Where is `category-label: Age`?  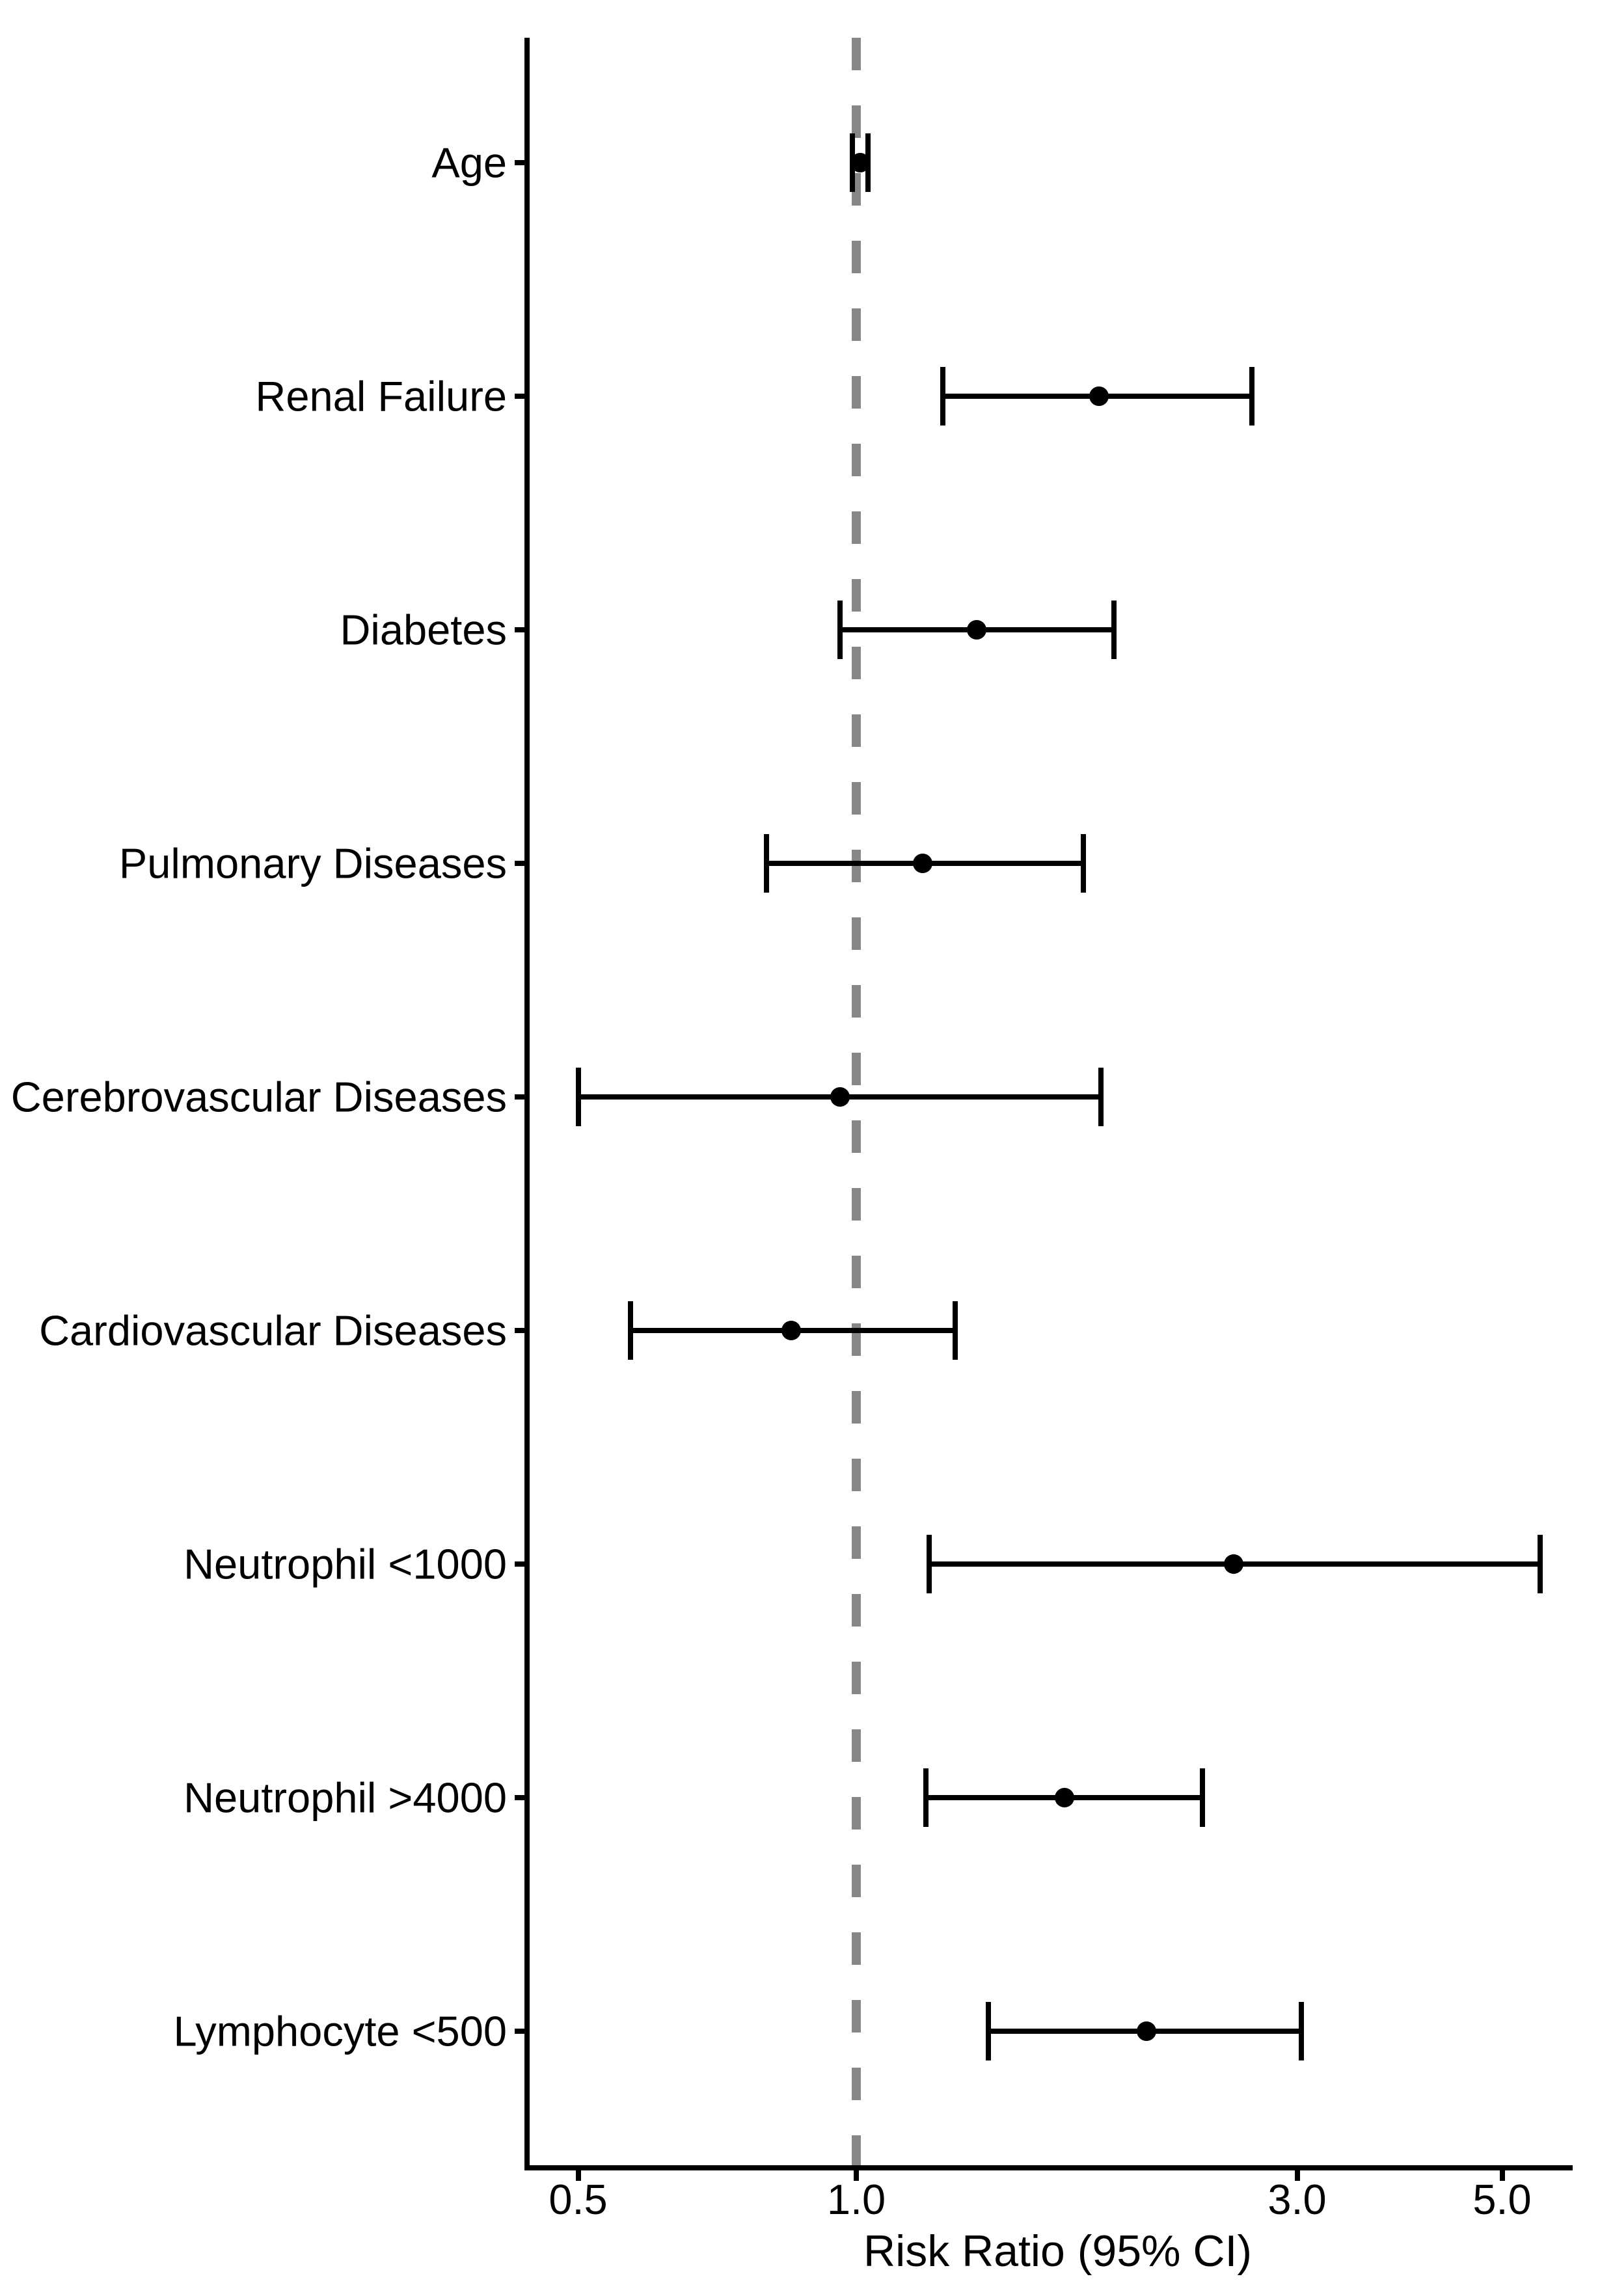 category-label: Age is located at coordinates (469, 163).